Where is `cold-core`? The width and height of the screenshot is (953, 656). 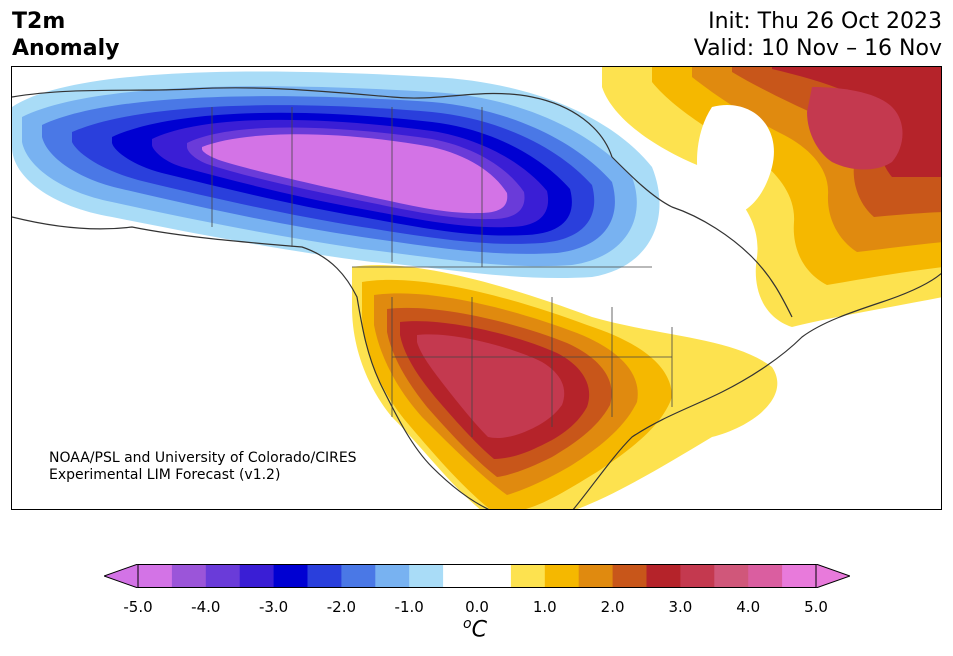
cold-core is located at coordinates (355, 174).